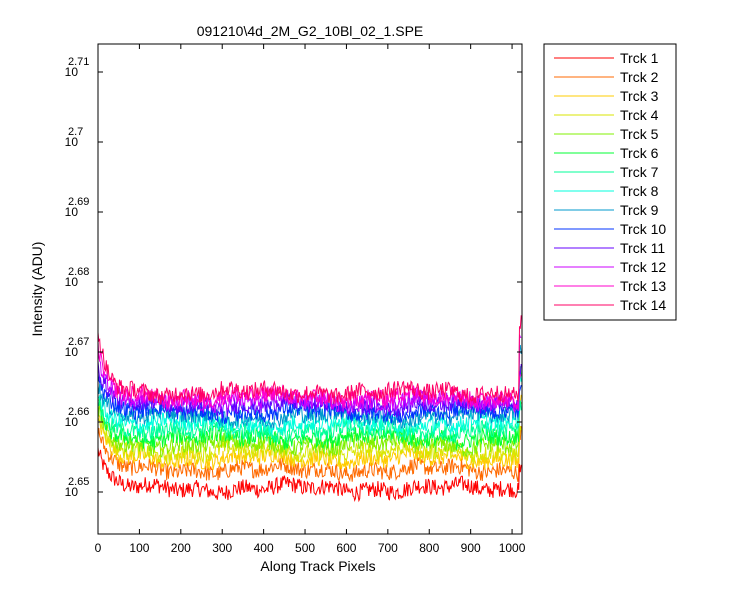  I want to click on legend-label: Trck 12, so click(643, 267).